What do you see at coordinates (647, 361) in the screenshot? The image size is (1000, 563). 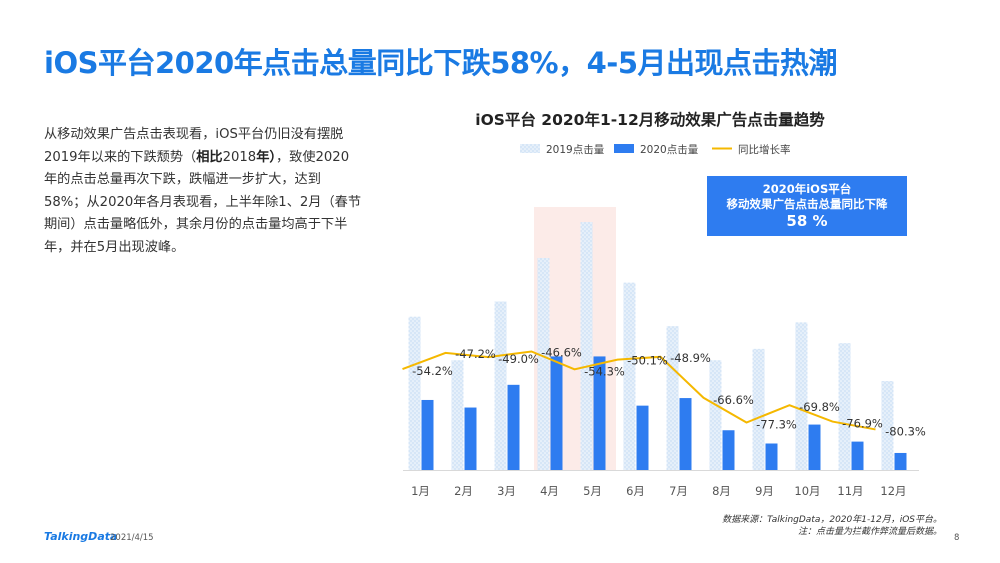 I see `growth-data-label: -50.1%` at bounding box center [647, 361].